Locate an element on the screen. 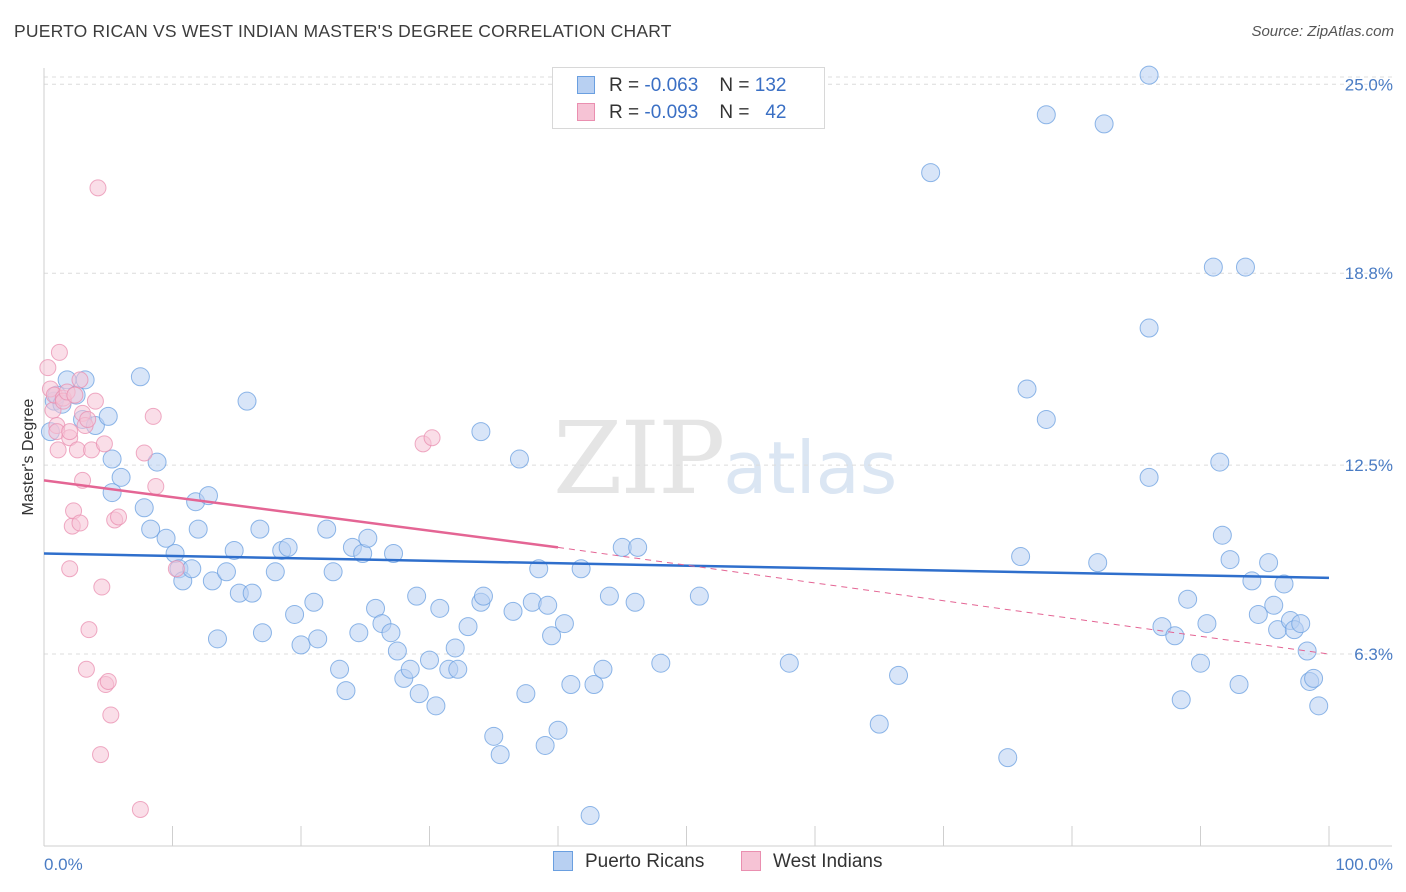 Image resolution: width=1406 pixels, height=892 pixels. legend-n-value: 42 is located at coordinates (776, 112).